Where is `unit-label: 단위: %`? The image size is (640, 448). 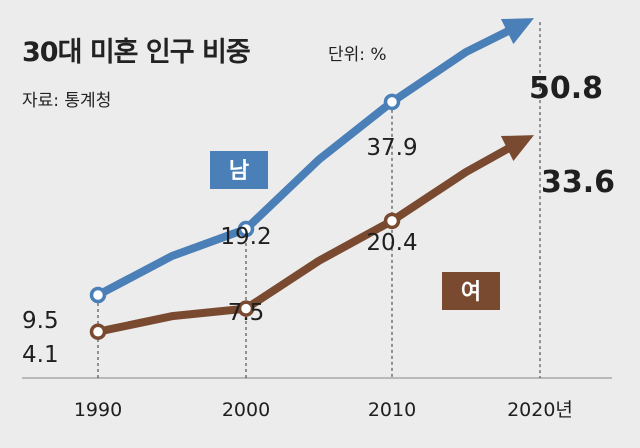 unit-label: 단위: % is located at coordinates (357, 55).